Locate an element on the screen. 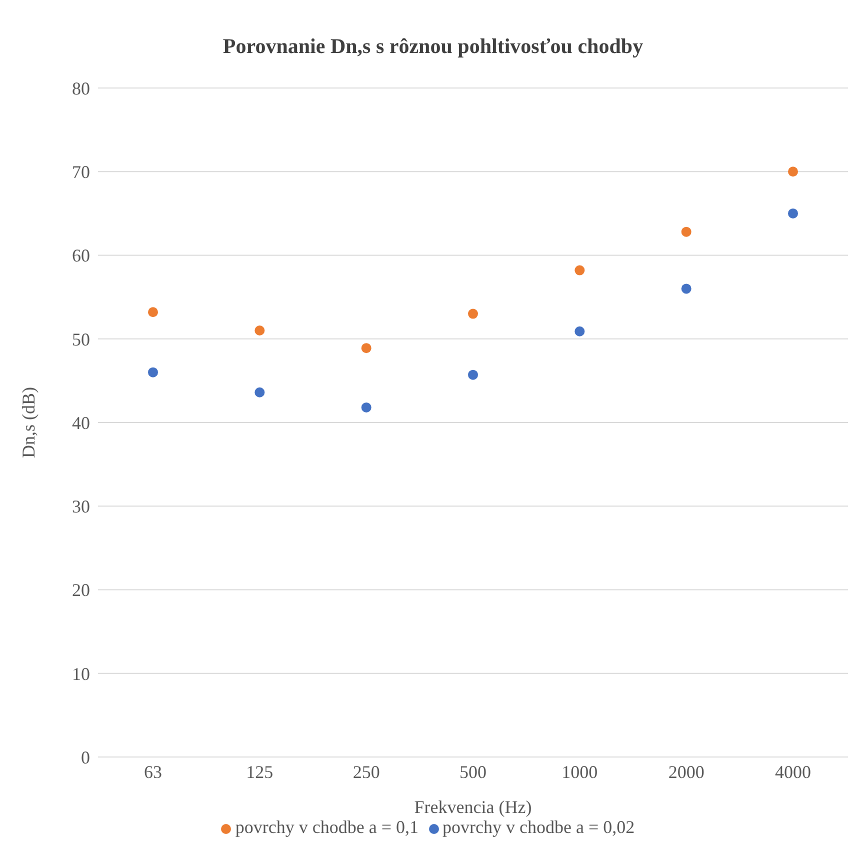  y-tick-label: 70 is located at coordinates (81, 172).